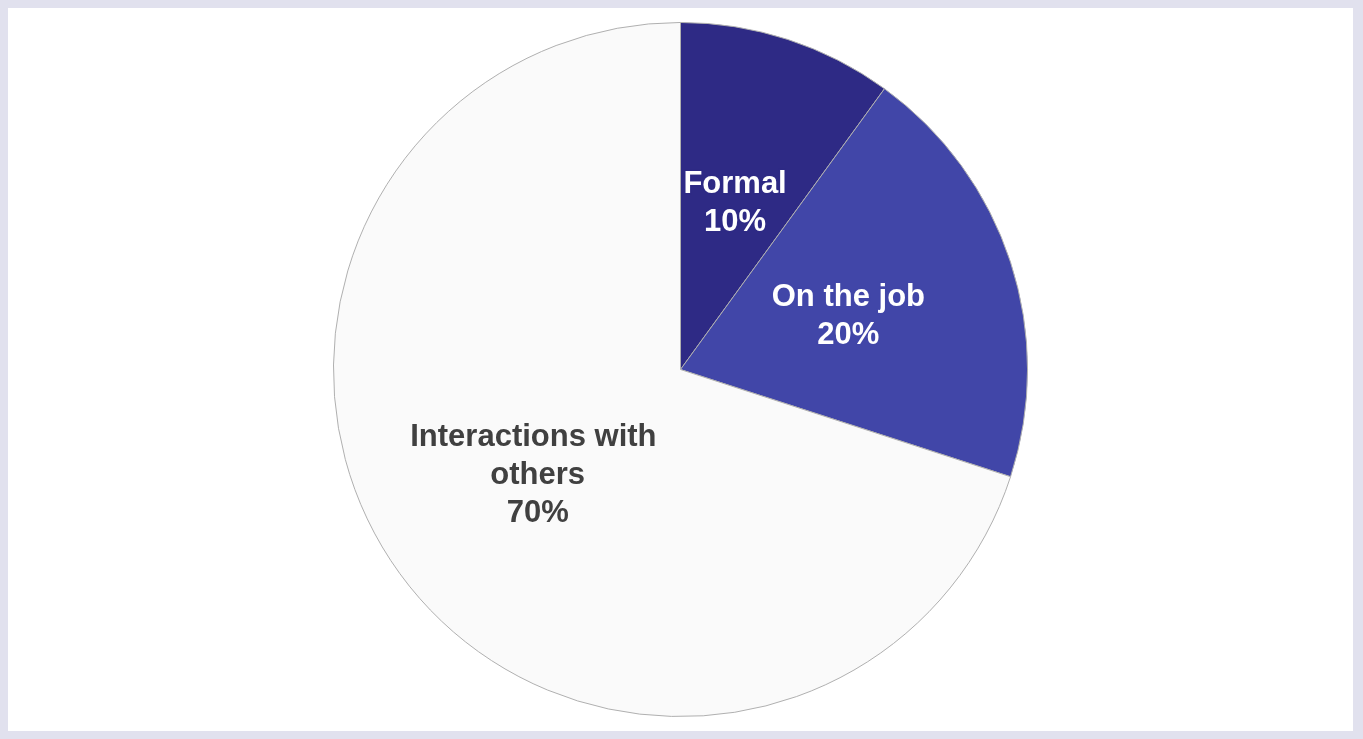 The width and height of the screenshot is (1363, 739). Describe the element at coordinates (848, 296) in the screenshot. I see `slice-label: On the job` at that location.